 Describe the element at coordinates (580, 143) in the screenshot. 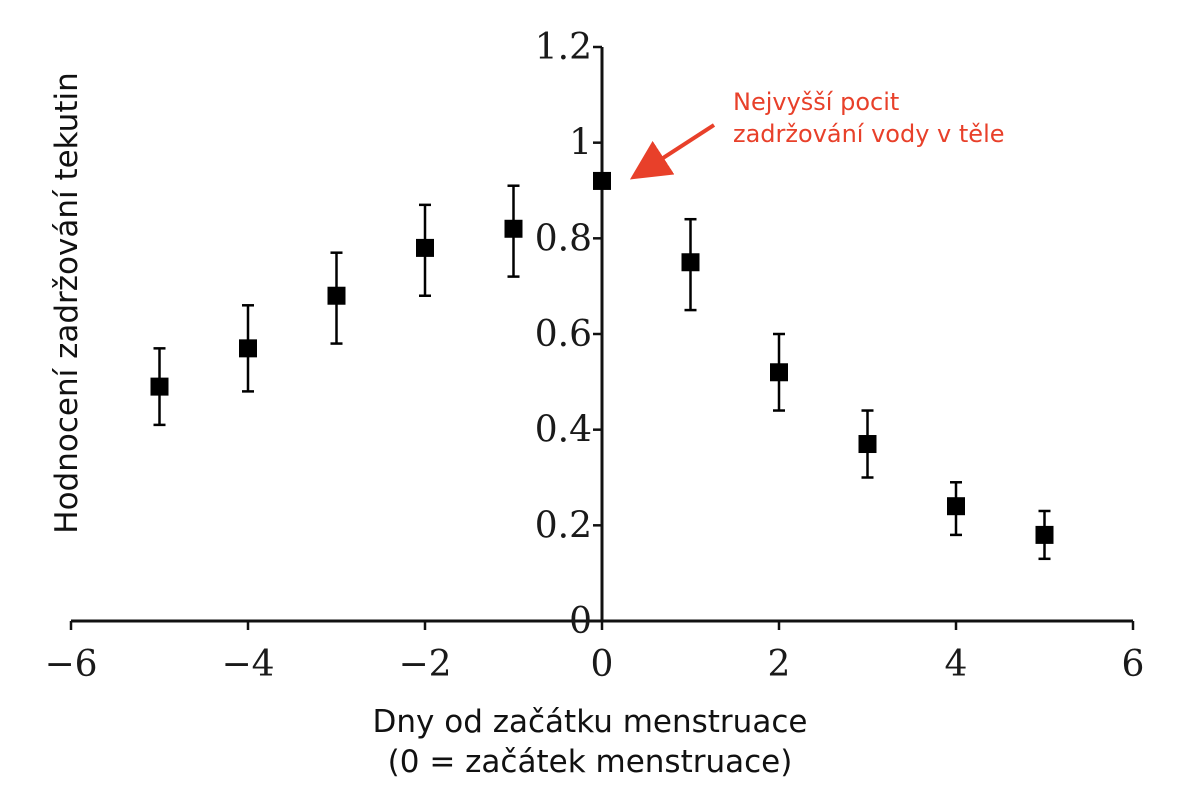

I see `y-tick-label: 1` at that location.